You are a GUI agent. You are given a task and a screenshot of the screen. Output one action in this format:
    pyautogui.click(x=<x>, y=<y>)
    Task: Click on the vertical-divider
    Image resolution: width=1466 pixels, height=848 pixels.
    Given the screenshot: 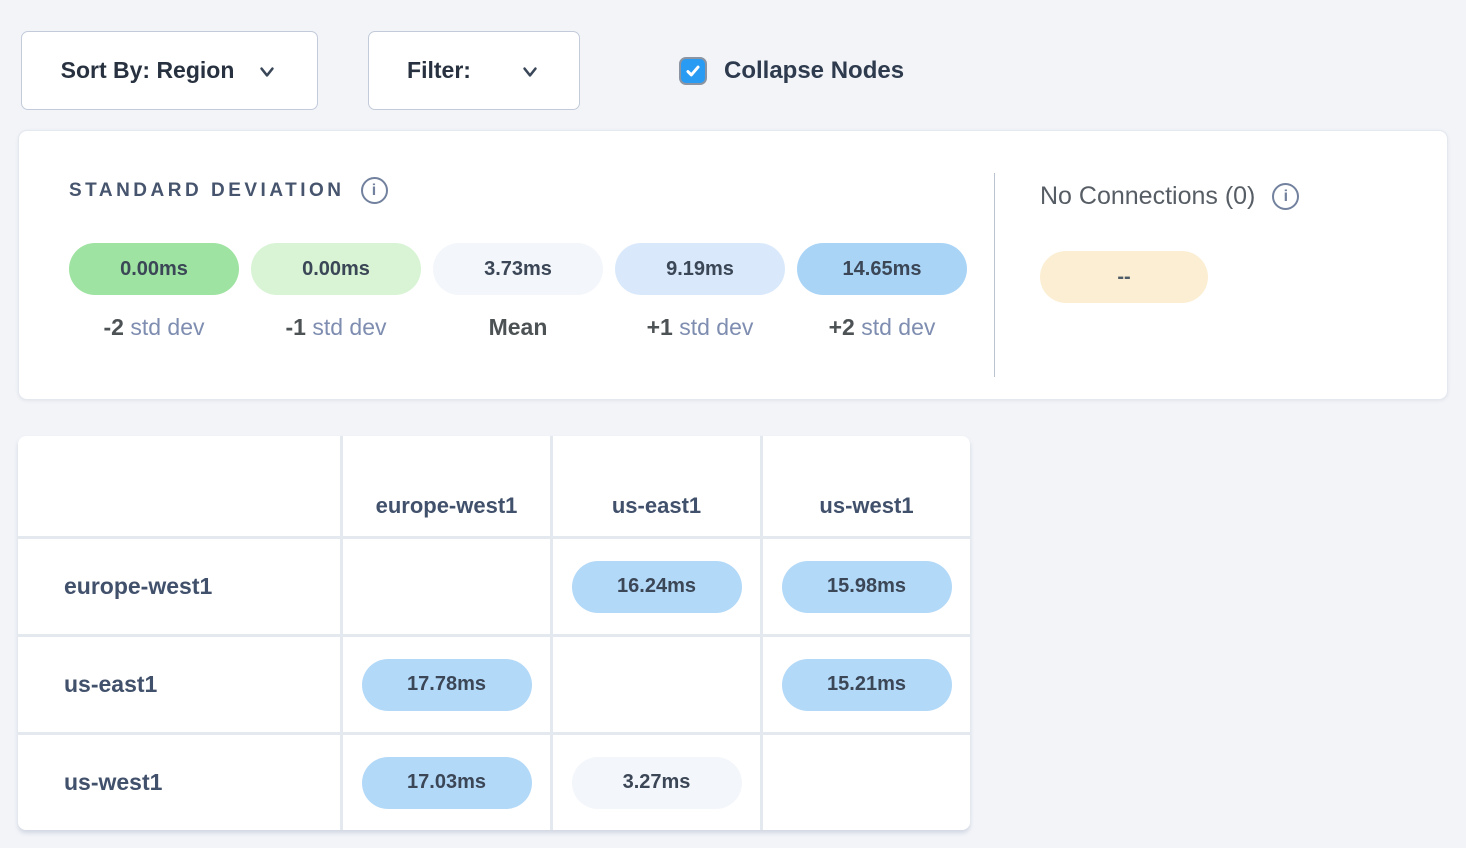 What is the action you would take?
    pyautogui.click(x=994, y=275)
    